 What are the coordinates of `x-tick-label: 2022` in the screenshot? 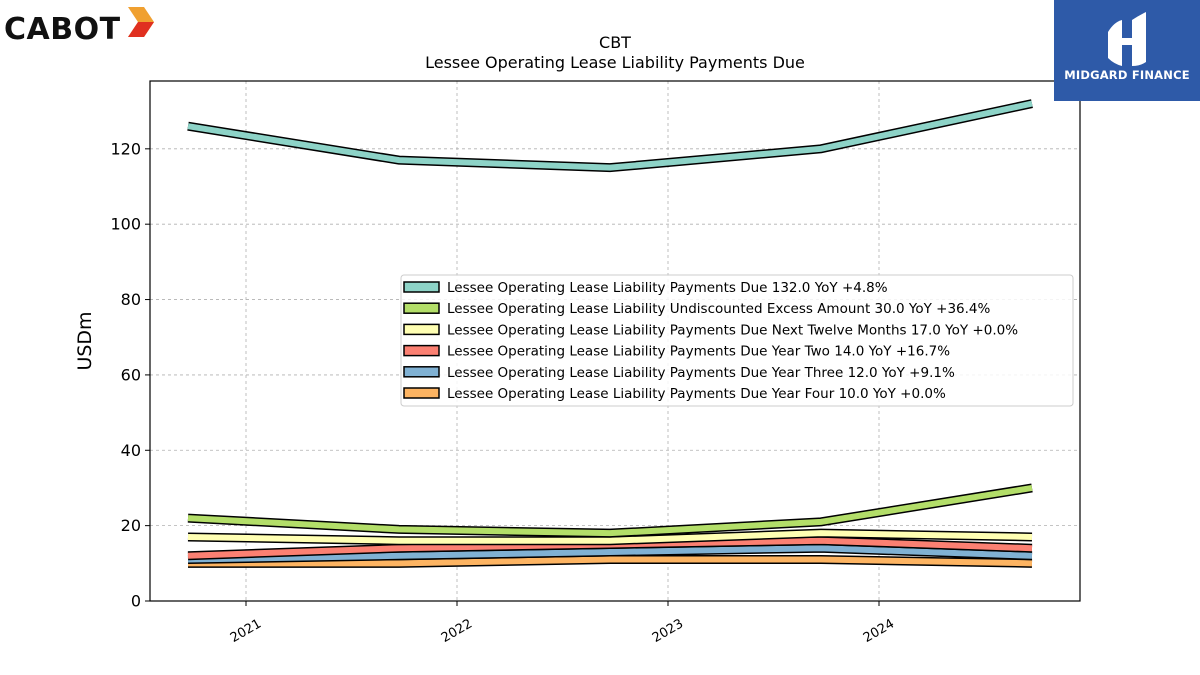 It's located at (457, 631).